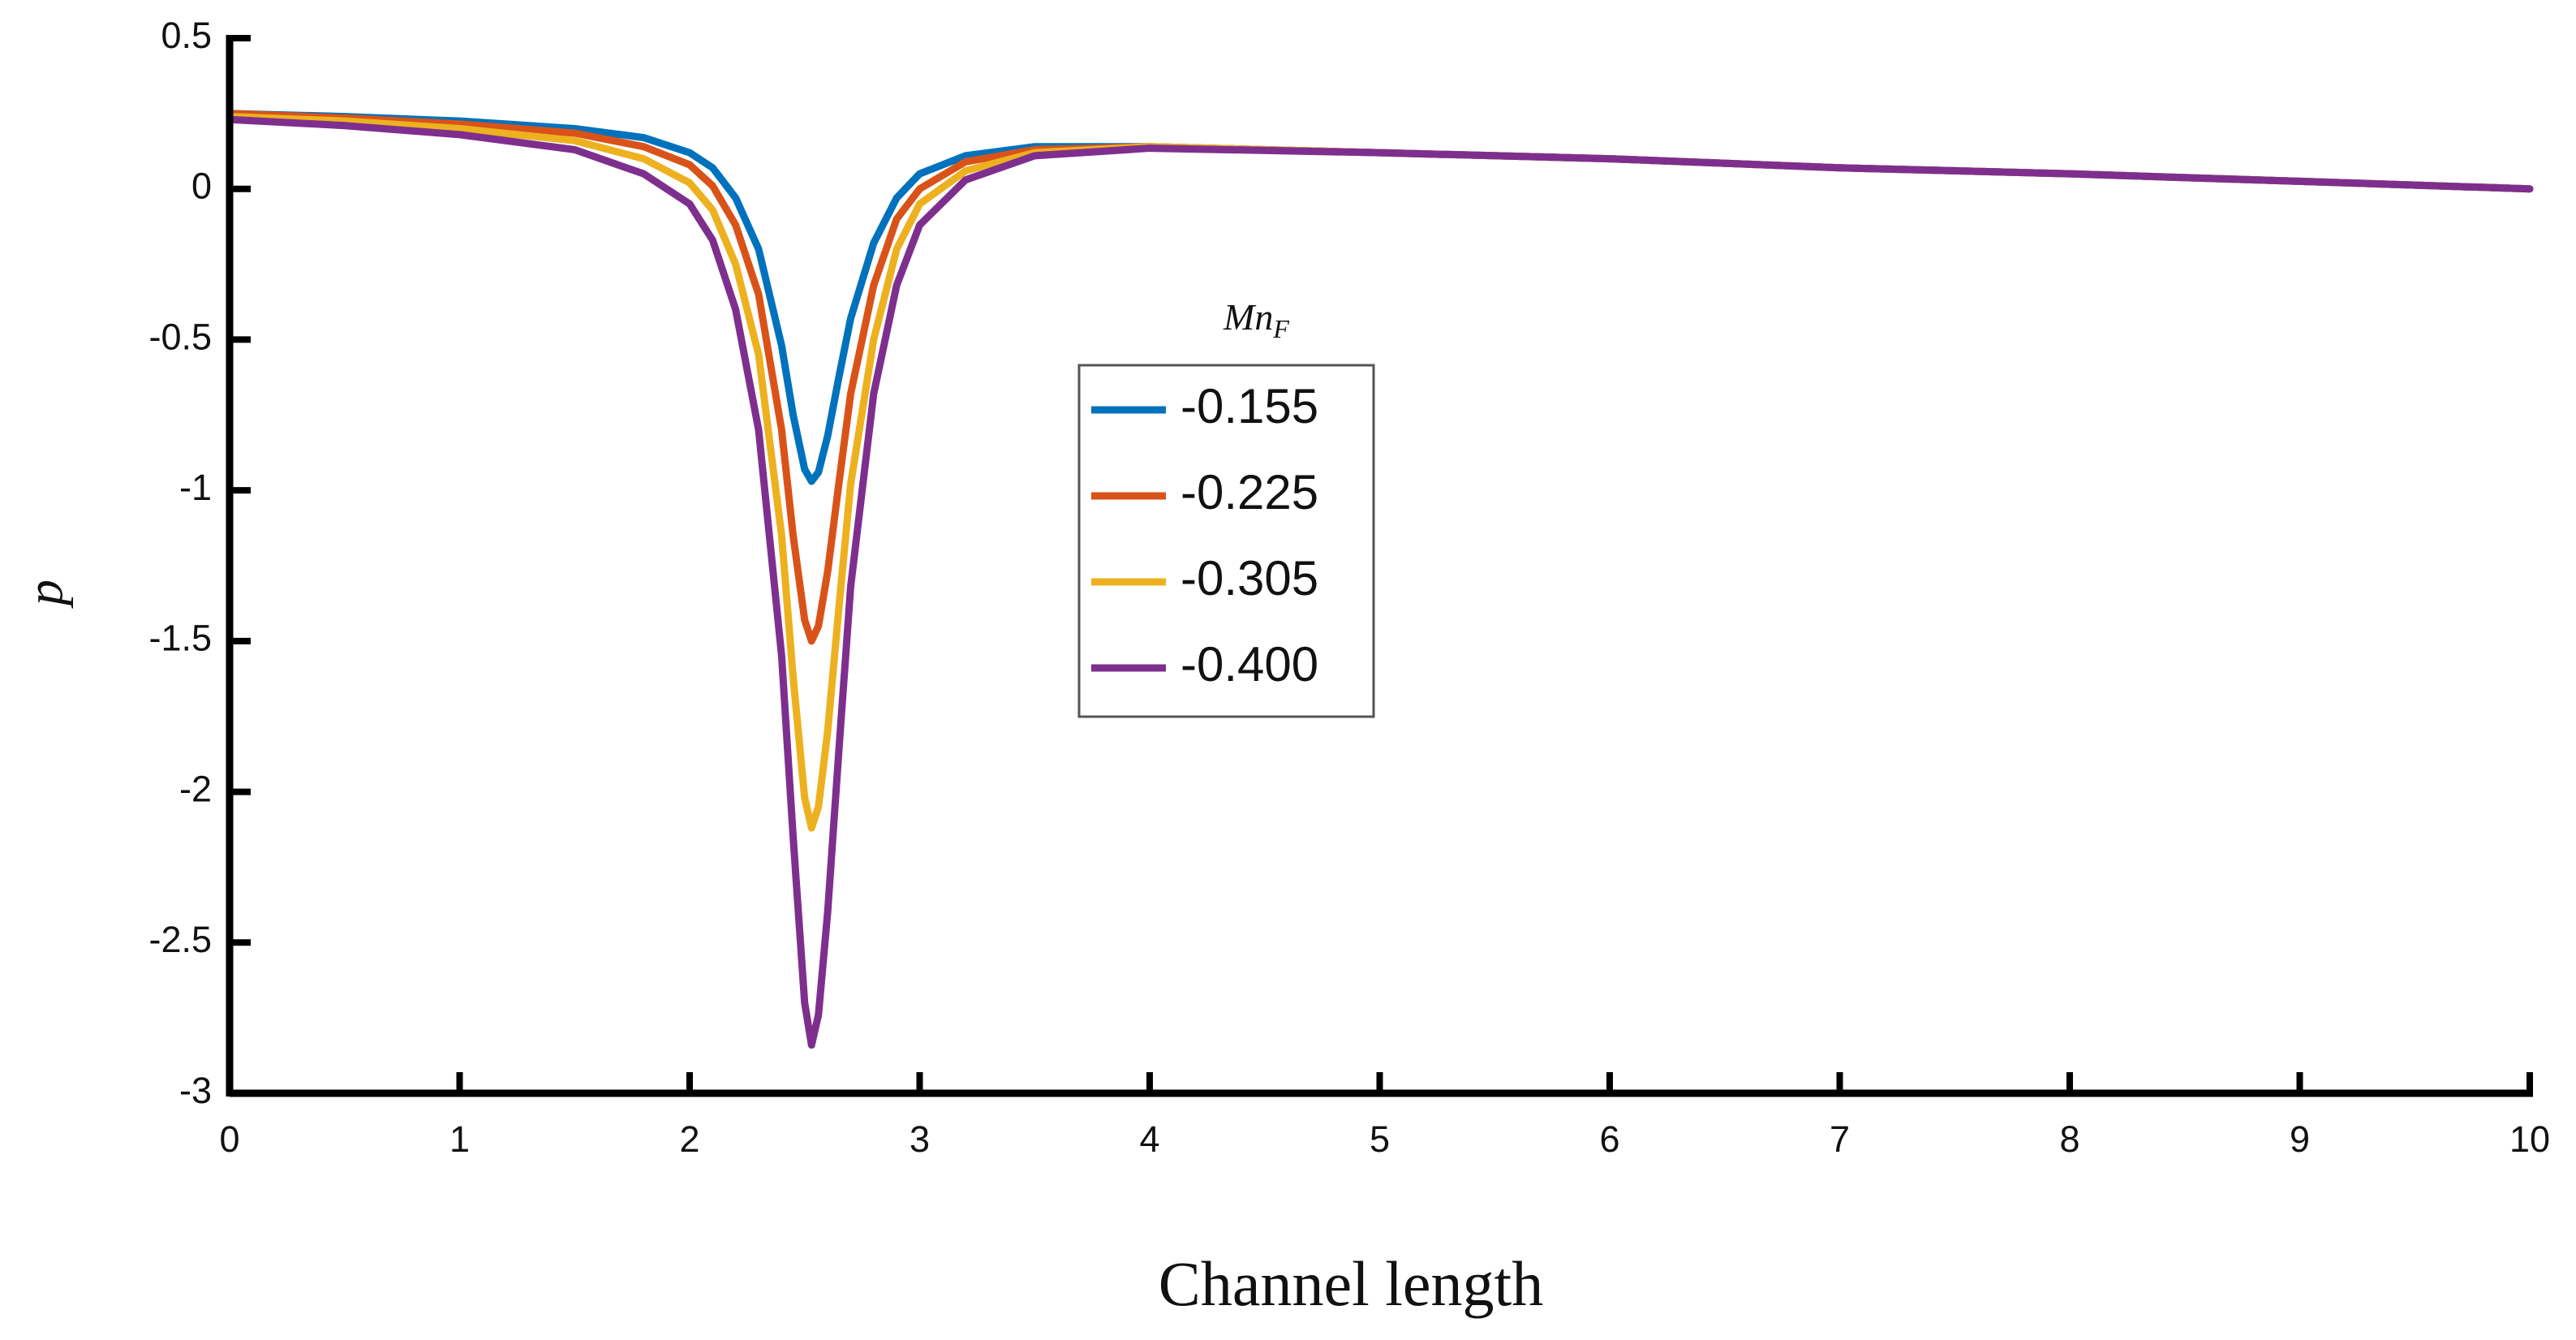  Describe the element at coordinates (195, 1090) in the screenshot. I see `y-tick-label: -3` at that location.